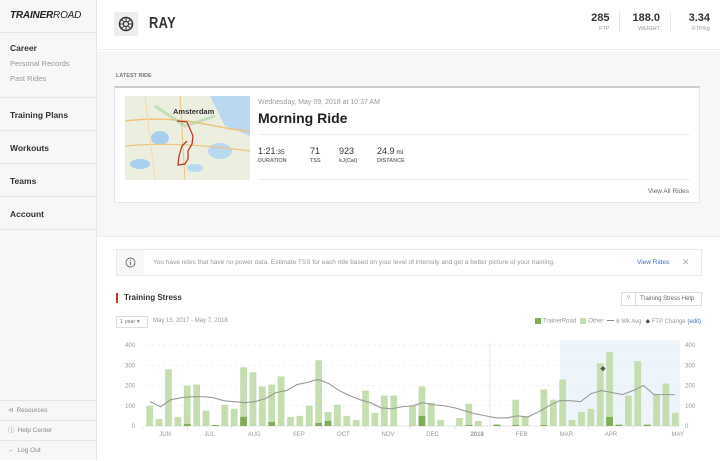  What do you see at coordinates (629, 321) in the screenshot?
I see `legend-label: 6 Wk Avg` at bounding box center [629, 321].